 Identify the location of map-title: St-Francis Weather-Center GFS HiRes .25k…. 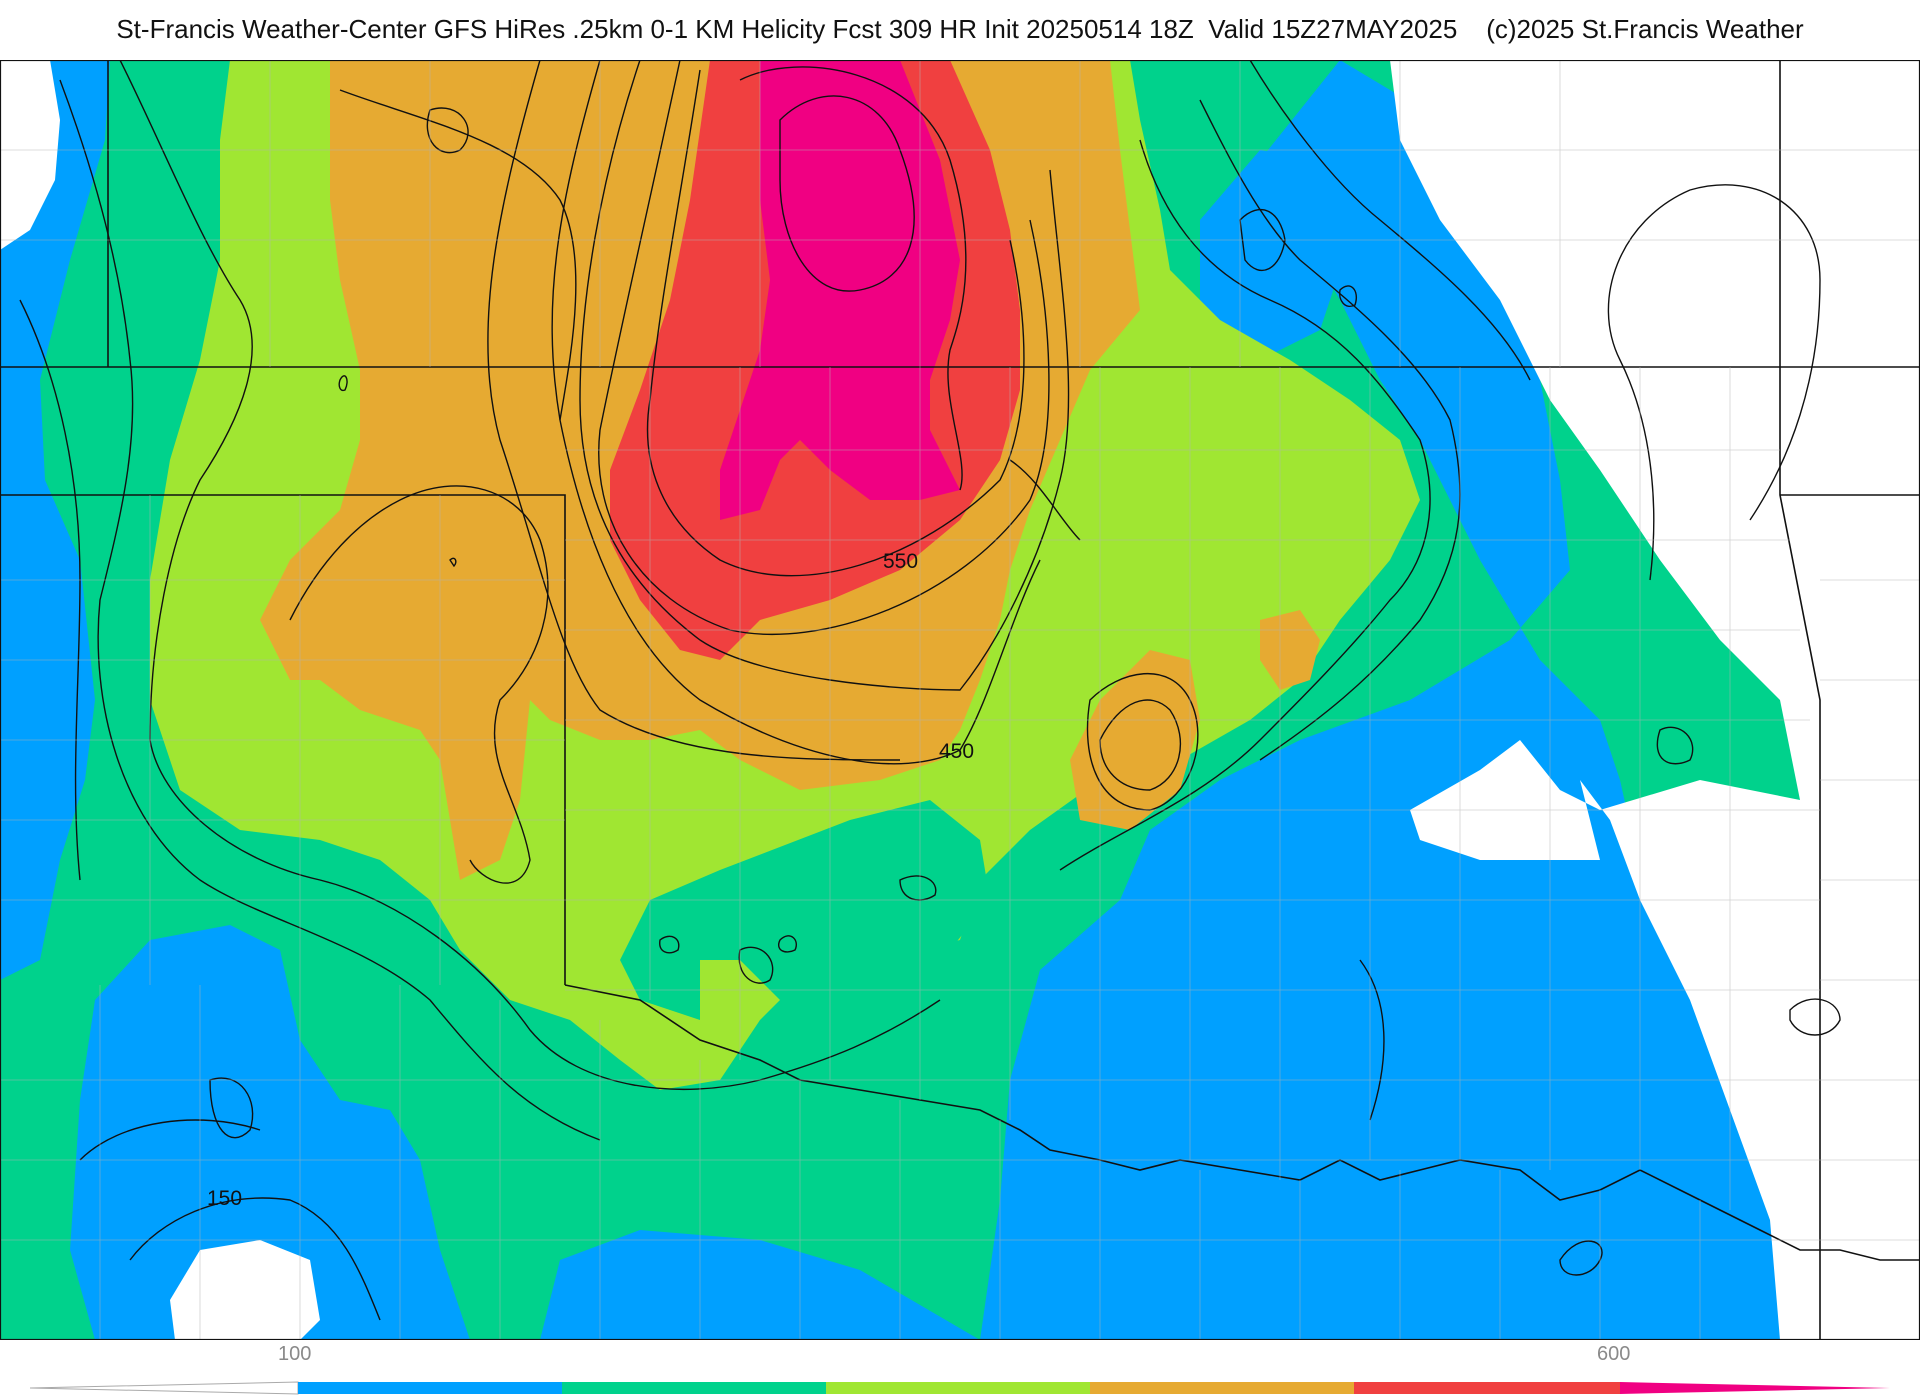
(960, 29).